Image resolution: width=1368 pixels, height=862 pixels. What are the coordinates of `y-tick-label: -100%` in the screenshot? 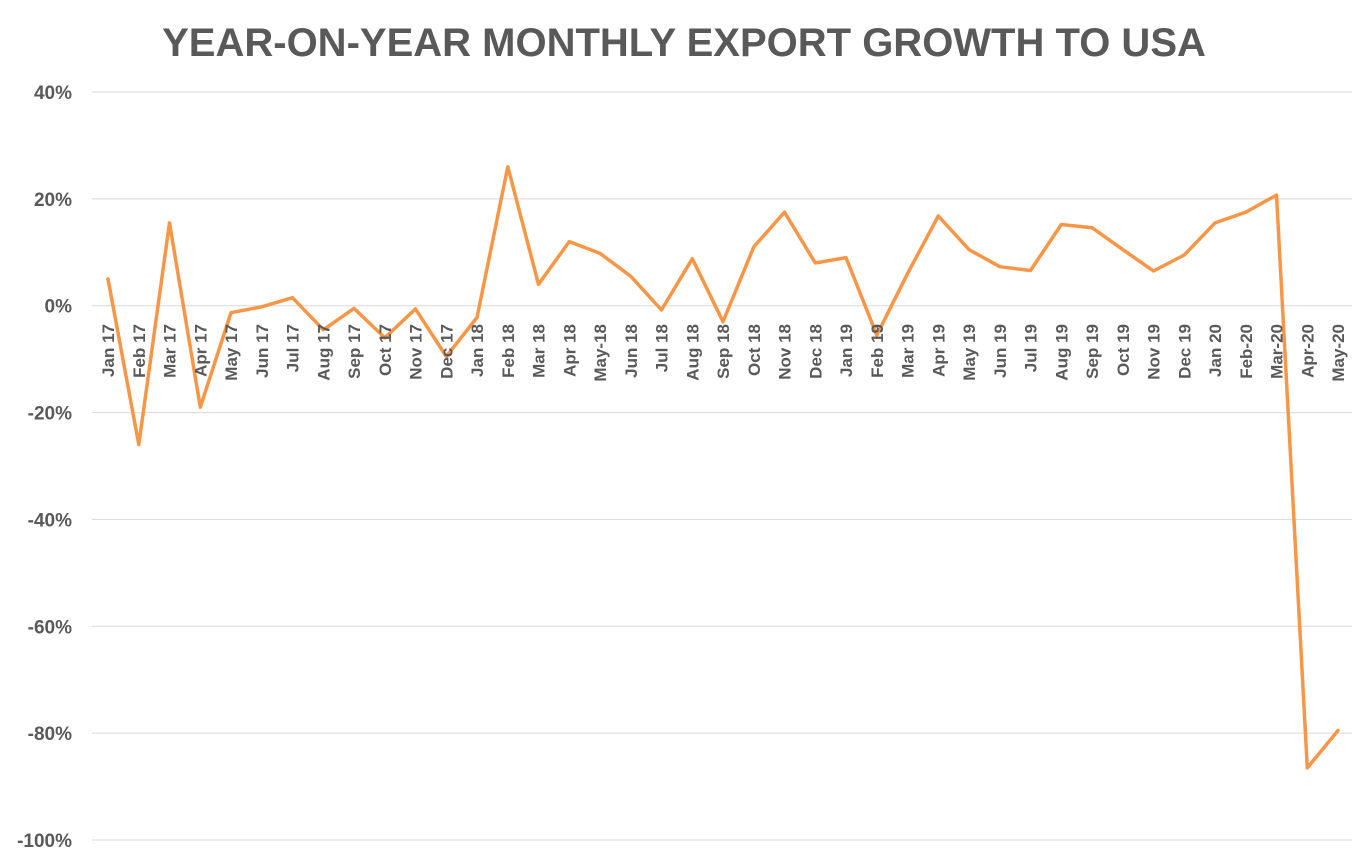 It's located at (44, 841).